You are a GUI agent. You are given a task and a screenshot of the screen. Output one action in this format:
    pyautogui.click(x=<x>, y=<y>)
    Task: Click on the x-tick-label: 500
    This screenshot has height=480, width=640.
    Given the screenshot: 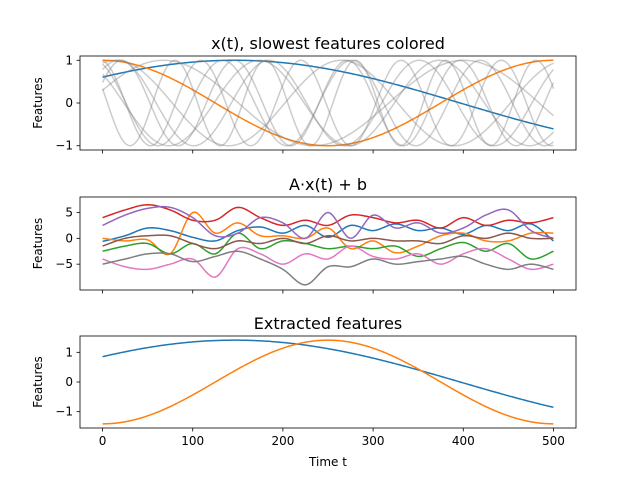 What is the action you would take?
    pyautogui.click(x=553, y=441)
    